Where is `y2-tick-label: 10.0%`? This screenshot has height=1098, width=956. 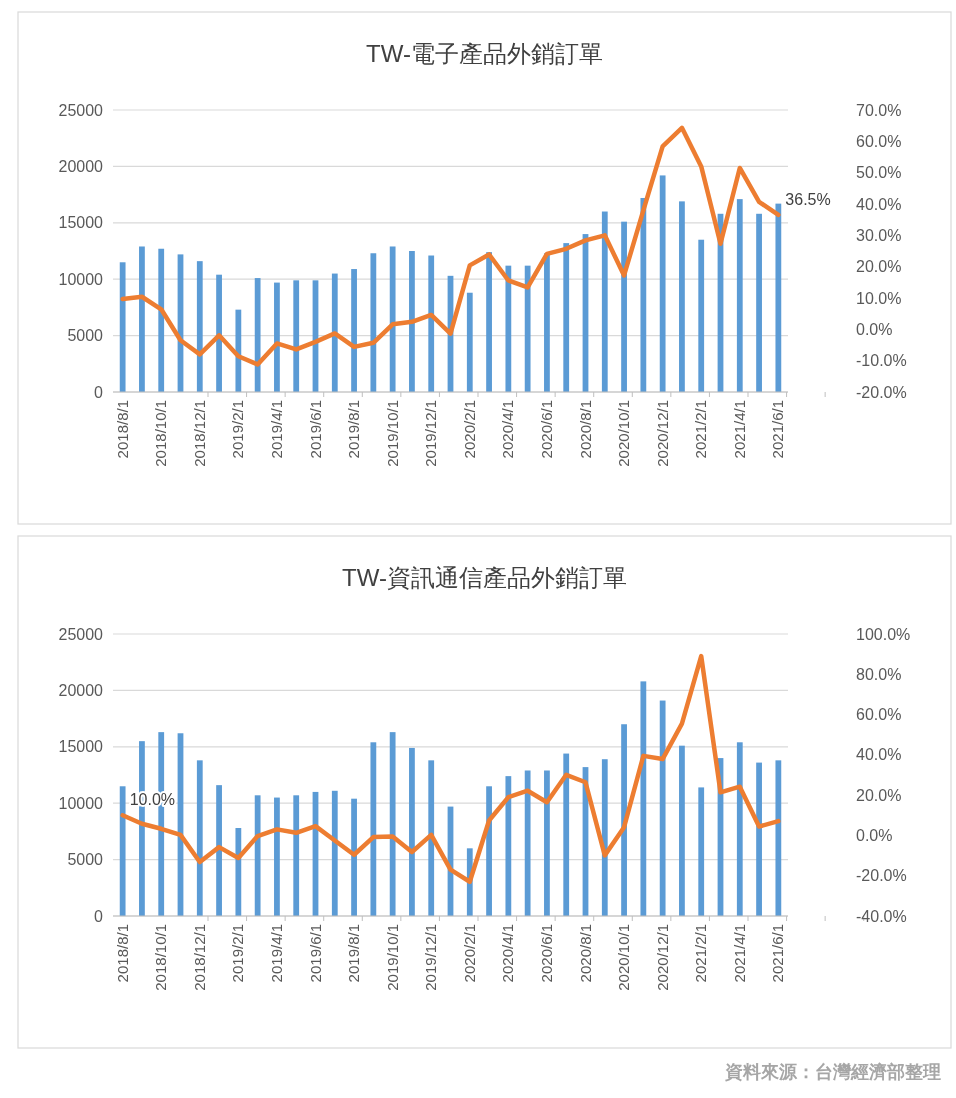 y2-tick-label: 10.0% is located at coordinates (879, 298).